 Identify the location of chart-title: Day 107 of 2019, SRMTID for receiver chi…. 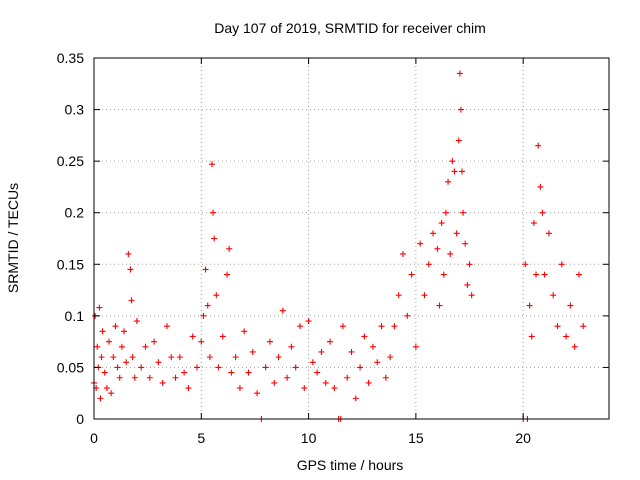
(350, 28).